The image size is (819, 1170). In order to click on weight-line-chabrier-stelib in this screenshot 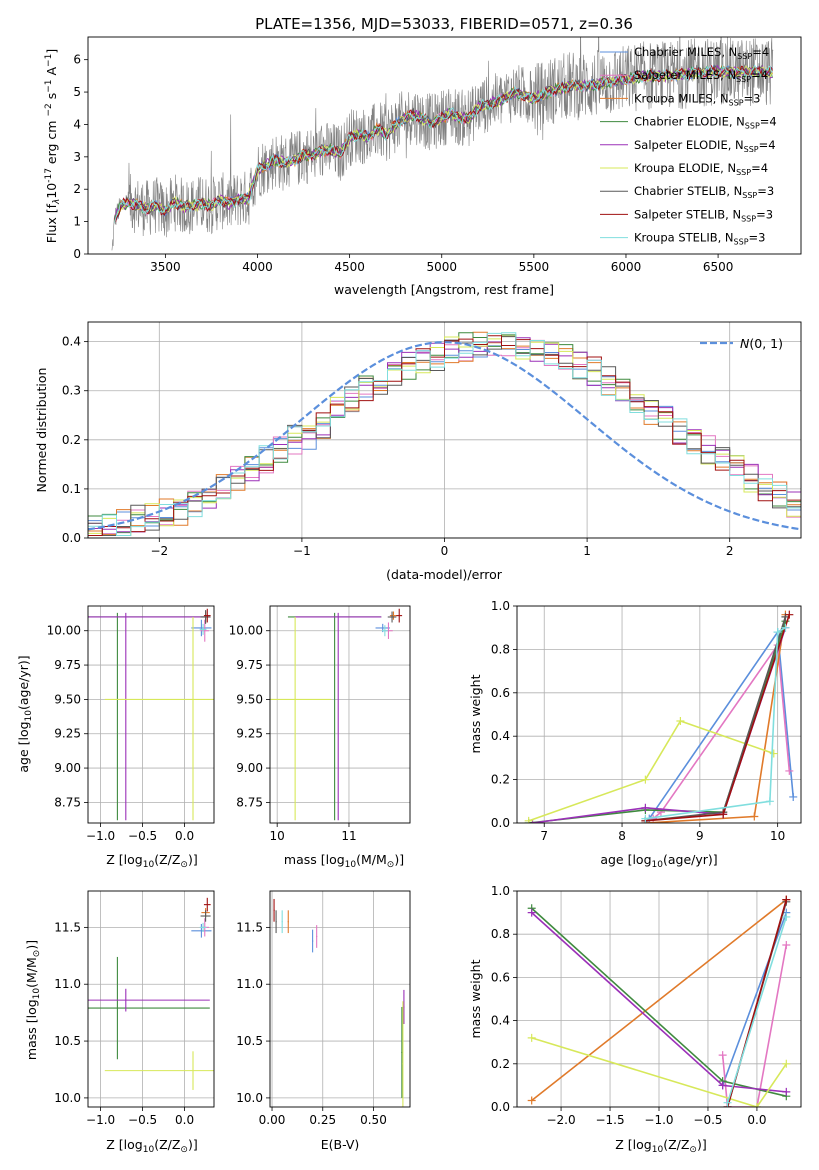, I will do `click(716, 719)`.